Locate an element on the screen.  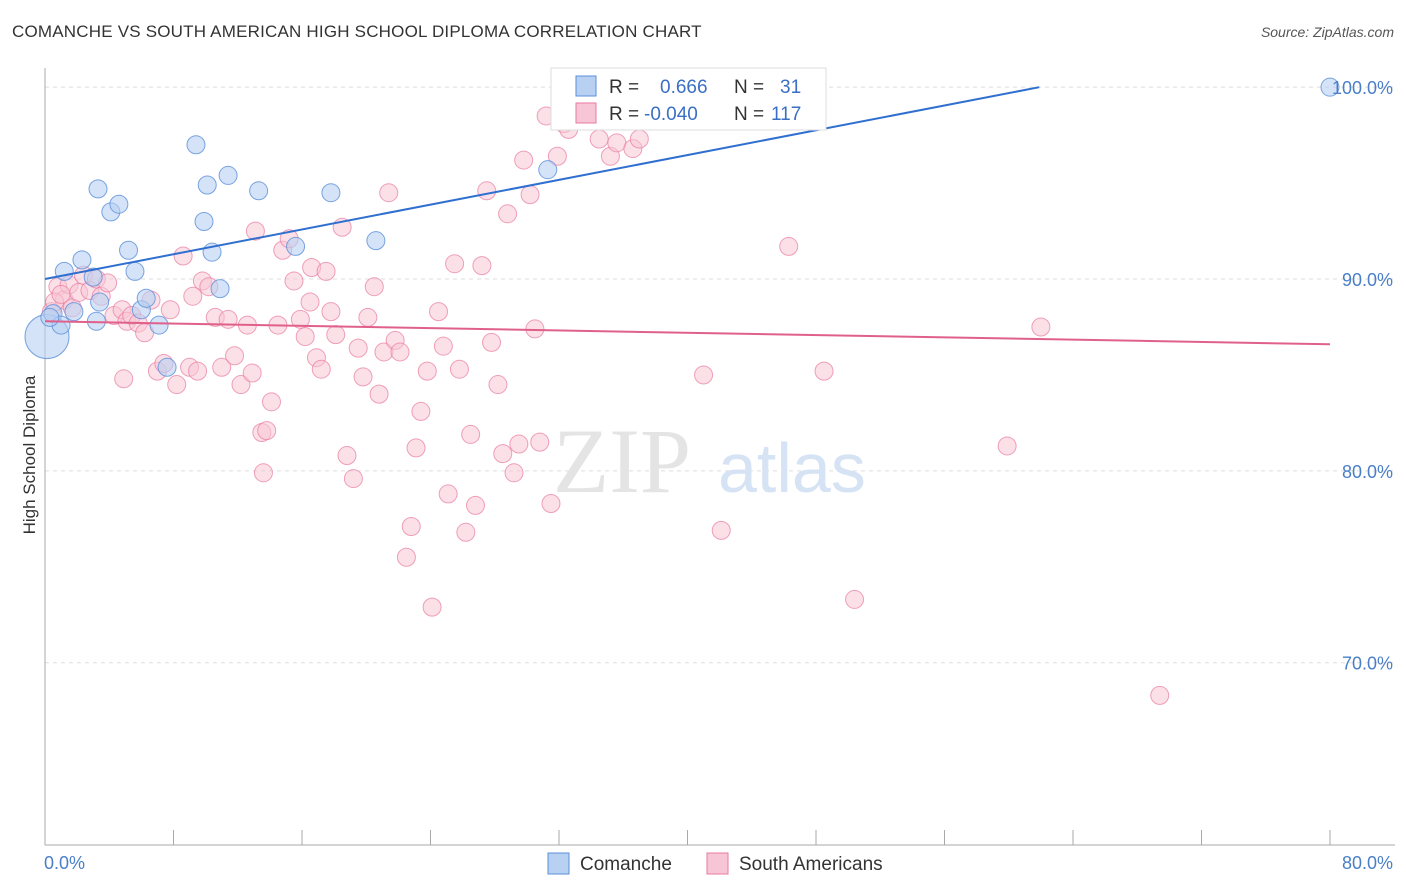
legend-n-value-south-americans: 117 is located at coordinates (786, 114).